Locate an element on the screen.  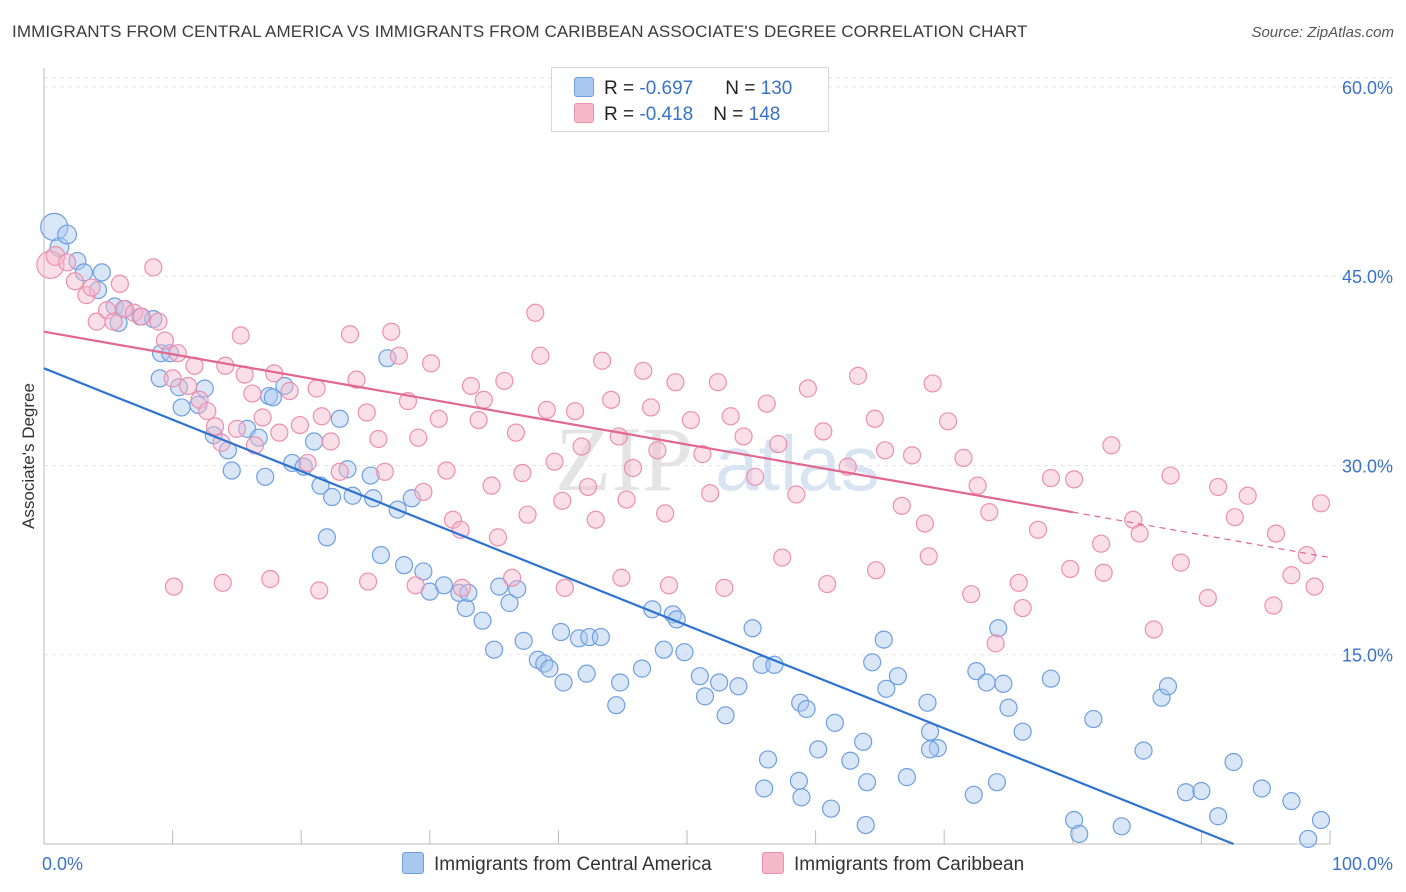
legend-item-central-america: Immigrants from Central America is located at coordinates (557, 864).